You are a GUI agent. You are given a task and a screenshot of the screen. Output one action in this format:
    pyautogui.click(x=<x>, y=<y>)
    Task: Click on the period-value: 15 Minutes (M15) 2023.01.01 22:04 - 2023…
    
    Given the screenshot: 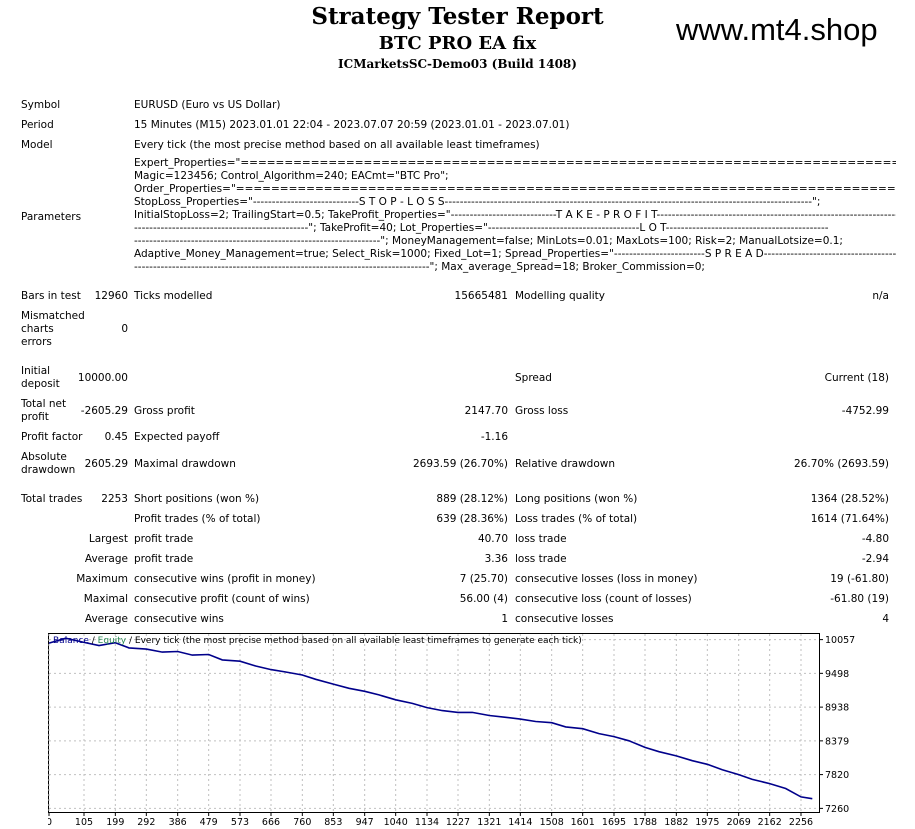 What is the action you would take?
    pyautogui.click(x=352, y=125)
    